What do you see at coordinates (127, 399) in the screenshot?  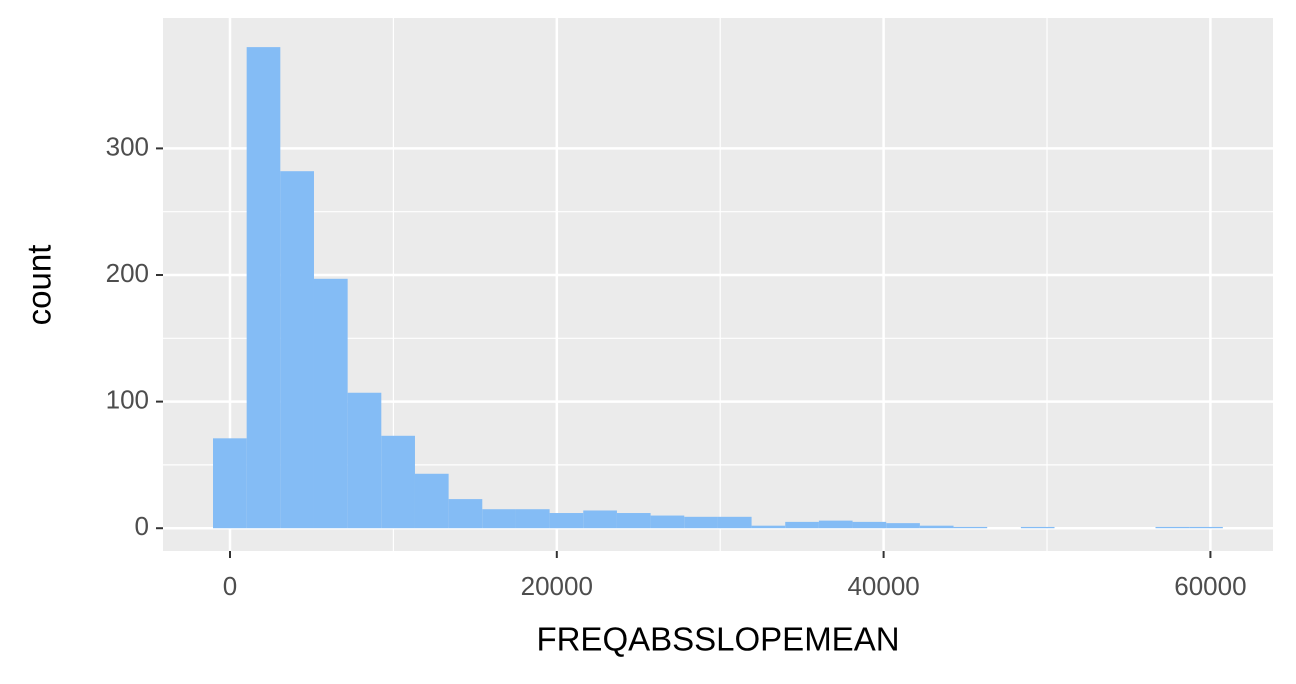 I see `y-tick-label: 100` at bounding box center [127, 399].